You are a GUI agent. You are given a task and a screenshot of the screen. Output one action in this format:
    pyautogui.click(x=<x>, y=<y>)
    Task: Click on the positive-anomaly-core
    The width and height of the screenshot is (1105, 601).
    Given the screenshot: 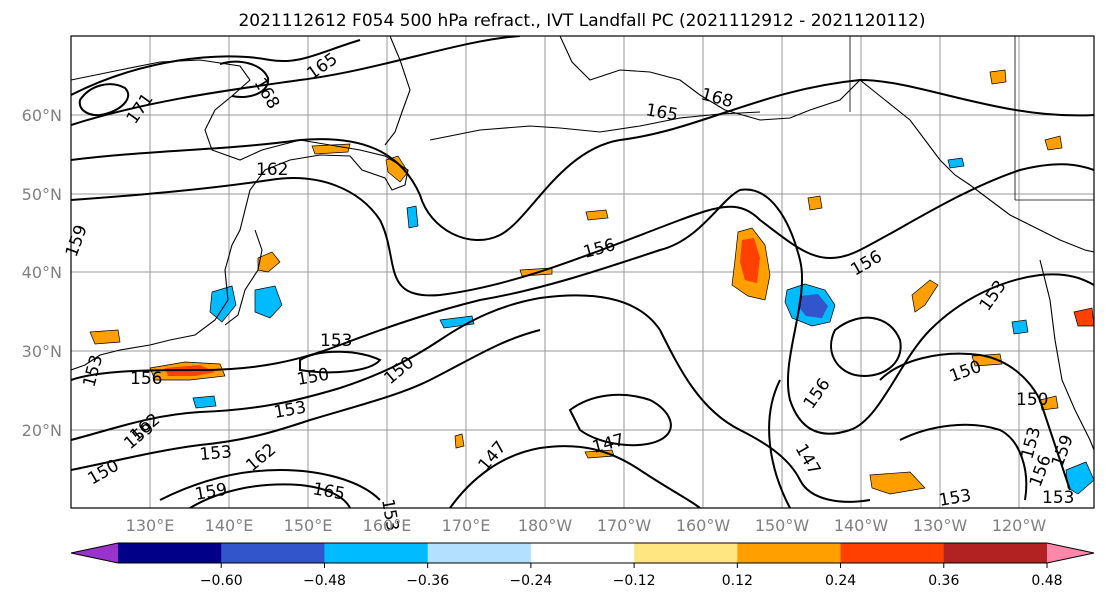 What is the action you would take?
    pyautogui.click(x=750, y=260)
    